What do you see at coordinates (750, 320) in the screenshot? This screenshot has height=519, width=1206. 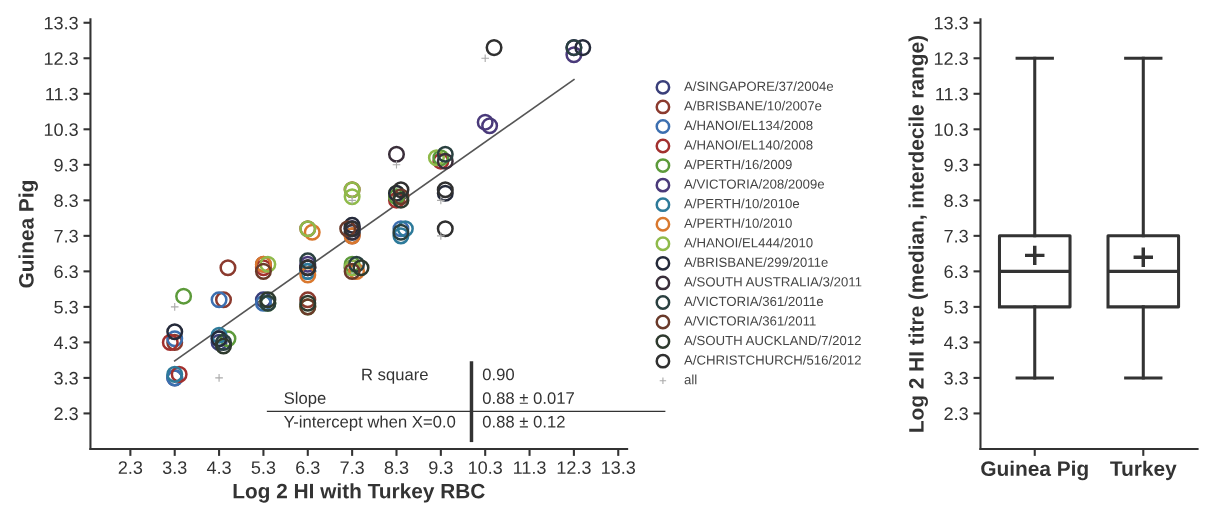 I see `legend-label: A/VICTORIA/361/2011` at bounding box center [750, 320].